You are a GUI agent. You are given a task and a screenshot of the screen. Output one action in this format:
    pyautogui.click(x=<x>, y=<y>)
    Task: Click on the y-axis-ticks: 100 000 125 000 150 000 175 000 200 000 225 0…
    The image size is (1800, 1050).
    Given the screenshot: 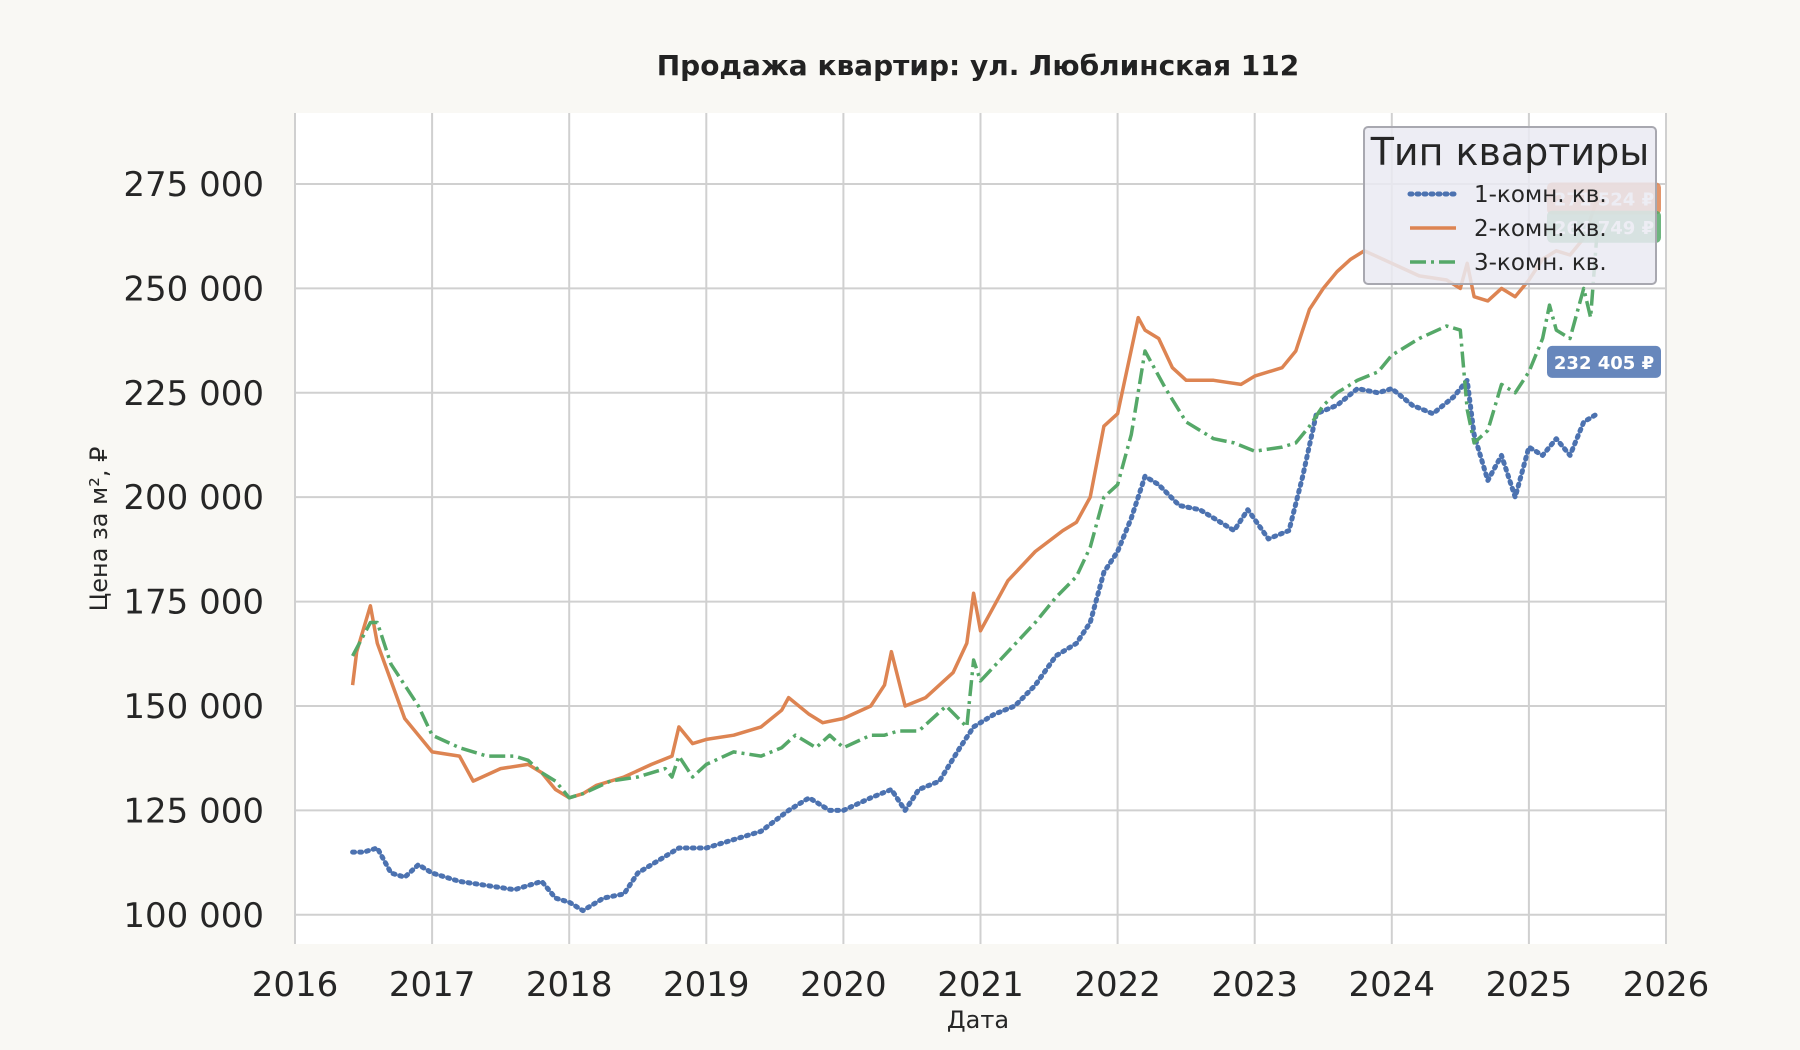 What is the action you would take?
    pyautogui.click(x=193, y=550)
    